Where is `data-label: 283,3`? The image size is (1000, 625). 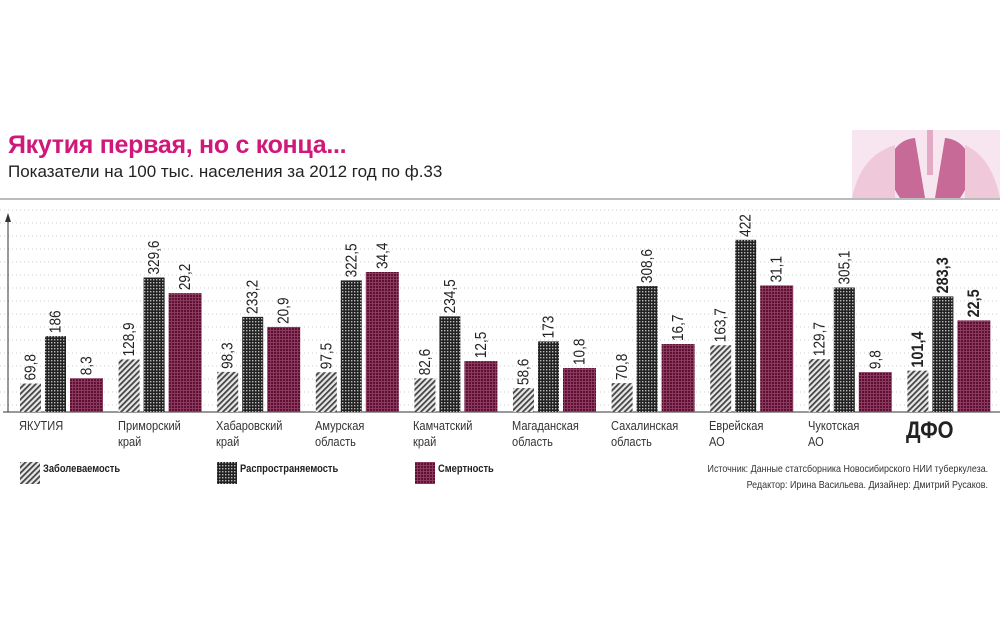 data-label: 283,3 is located at coordinates (943, 275).